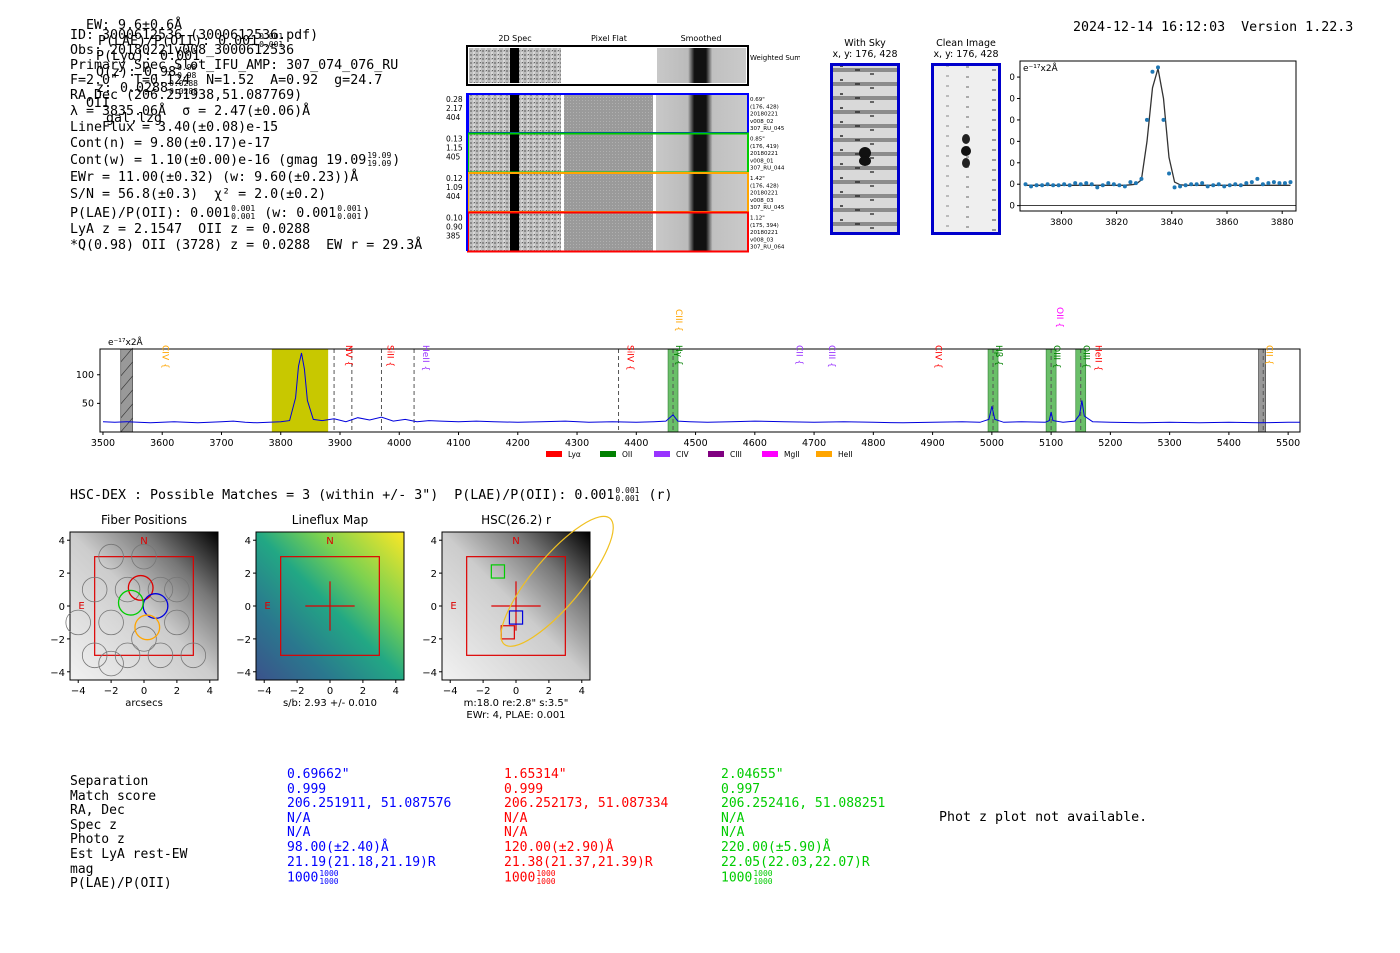  What do you see at coordinates (516, 617) in the screenshot?
I see `match-box-blue` at bounding box center [516, 617].